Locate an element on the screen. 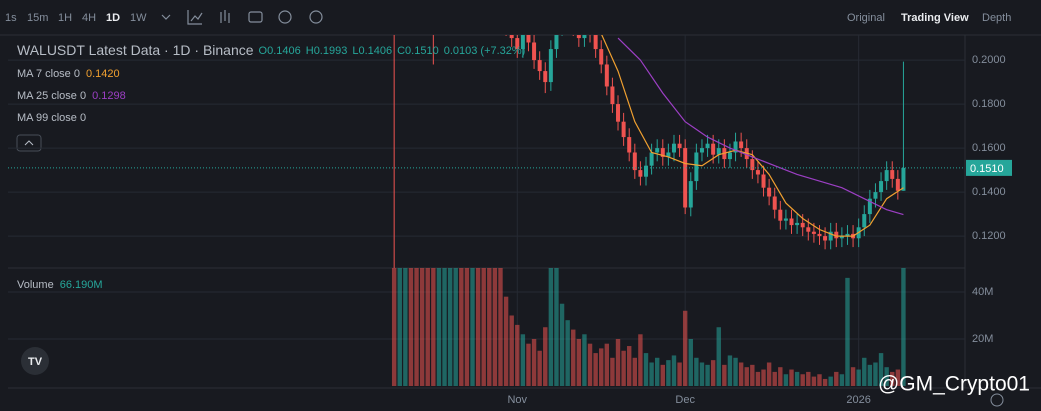 This screenshot has height=411, width=1041. collapse-button is located at coordinates (29, 143).